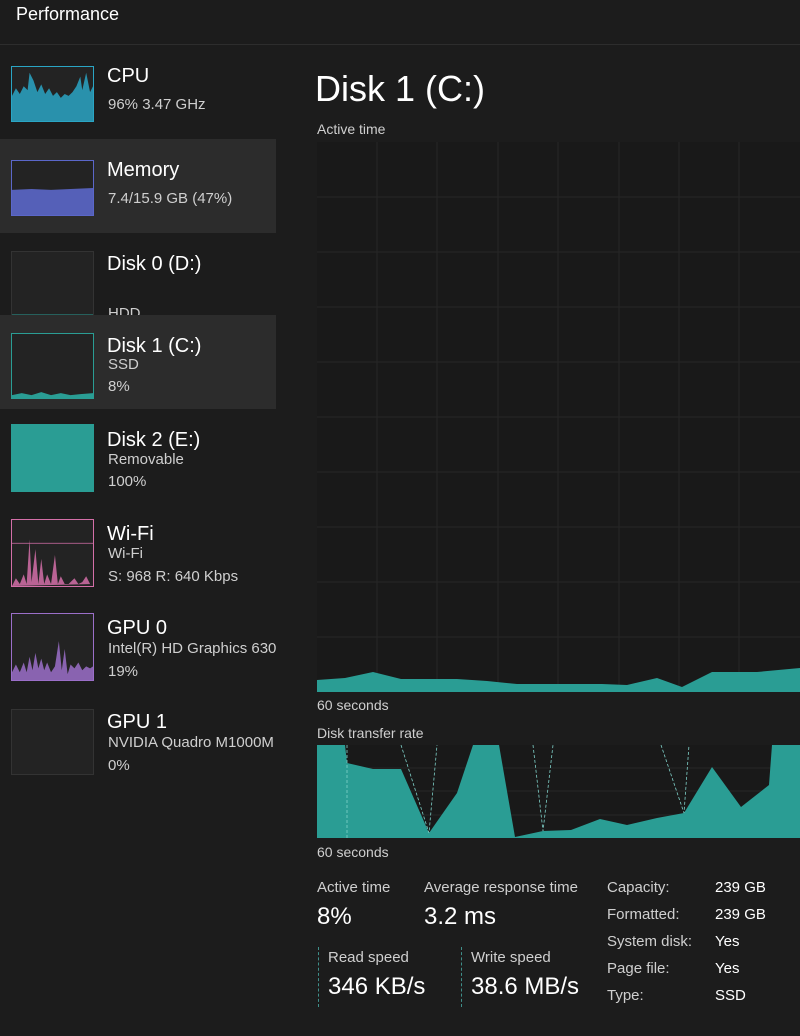 This screenshot has height=1036, width=800. What do you see at coordinates (625, 995) in the screenshot?
I see `type-label: Type:` at bounding box center [625, 995].